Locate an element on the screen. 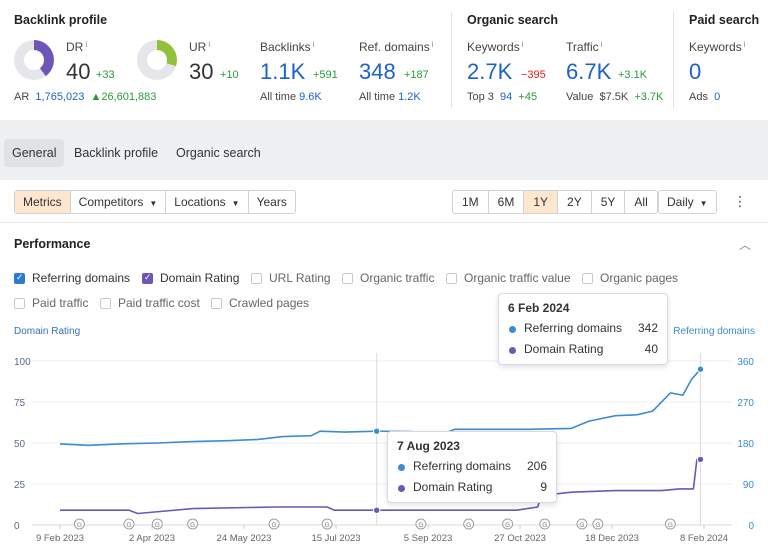 This screenshot has height=554, width=768. checkbox-paid-traffic-cost: Paid traffic cost is located at coordinates (150, 303).